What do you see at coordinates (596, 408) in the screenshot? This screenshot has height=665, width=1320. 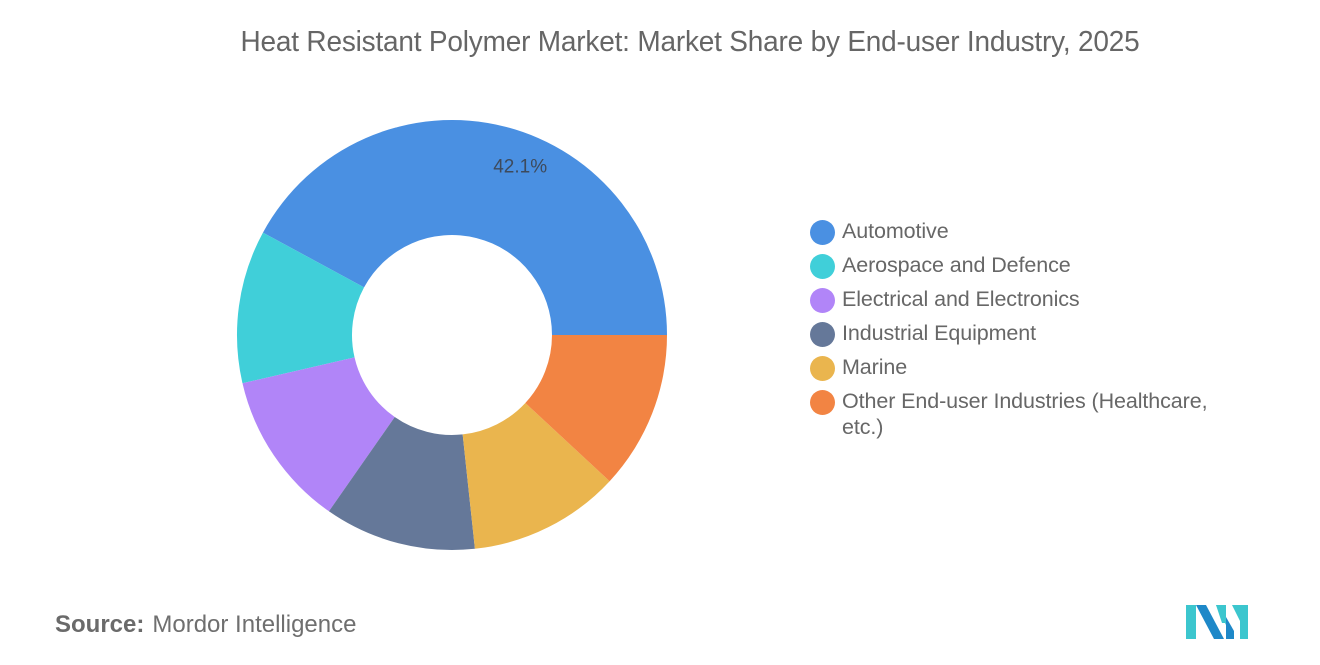 I see `donut-slice-other-end-user-industries-healthcare-etc` at bounding box center [596, 408].